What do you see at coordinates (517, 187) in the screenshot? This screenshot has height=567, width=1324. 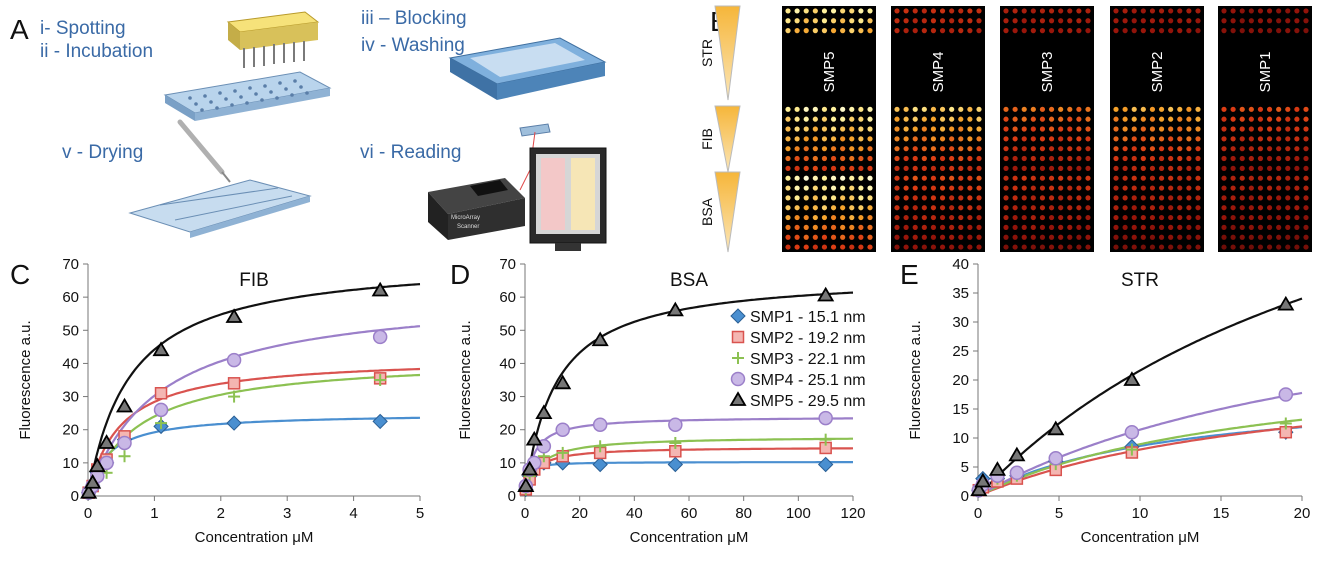 I see `scanner-monitor-illustration: MicroArray Scanner` at bounding box center [517, 187].